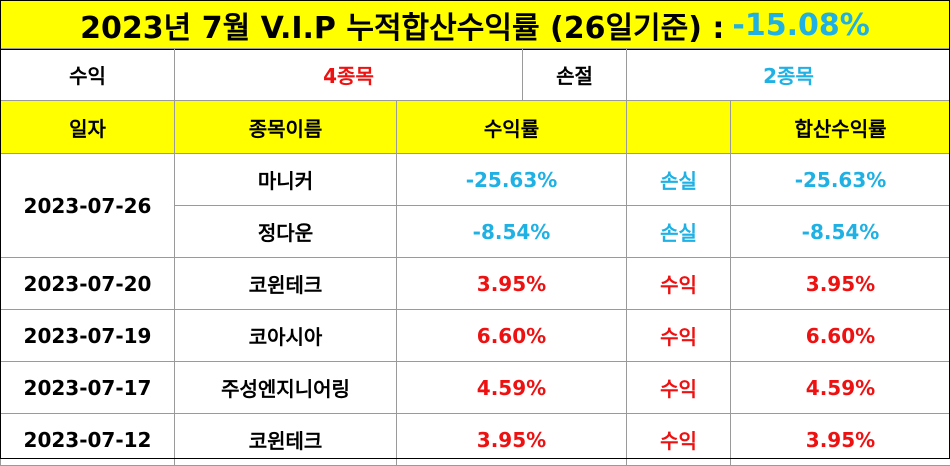 The image size is (950, 466). What do you see at coordinates (88, 440) in the screenshot?
I see `row-date: 2023-07-12` at bounding box center [88, 440].